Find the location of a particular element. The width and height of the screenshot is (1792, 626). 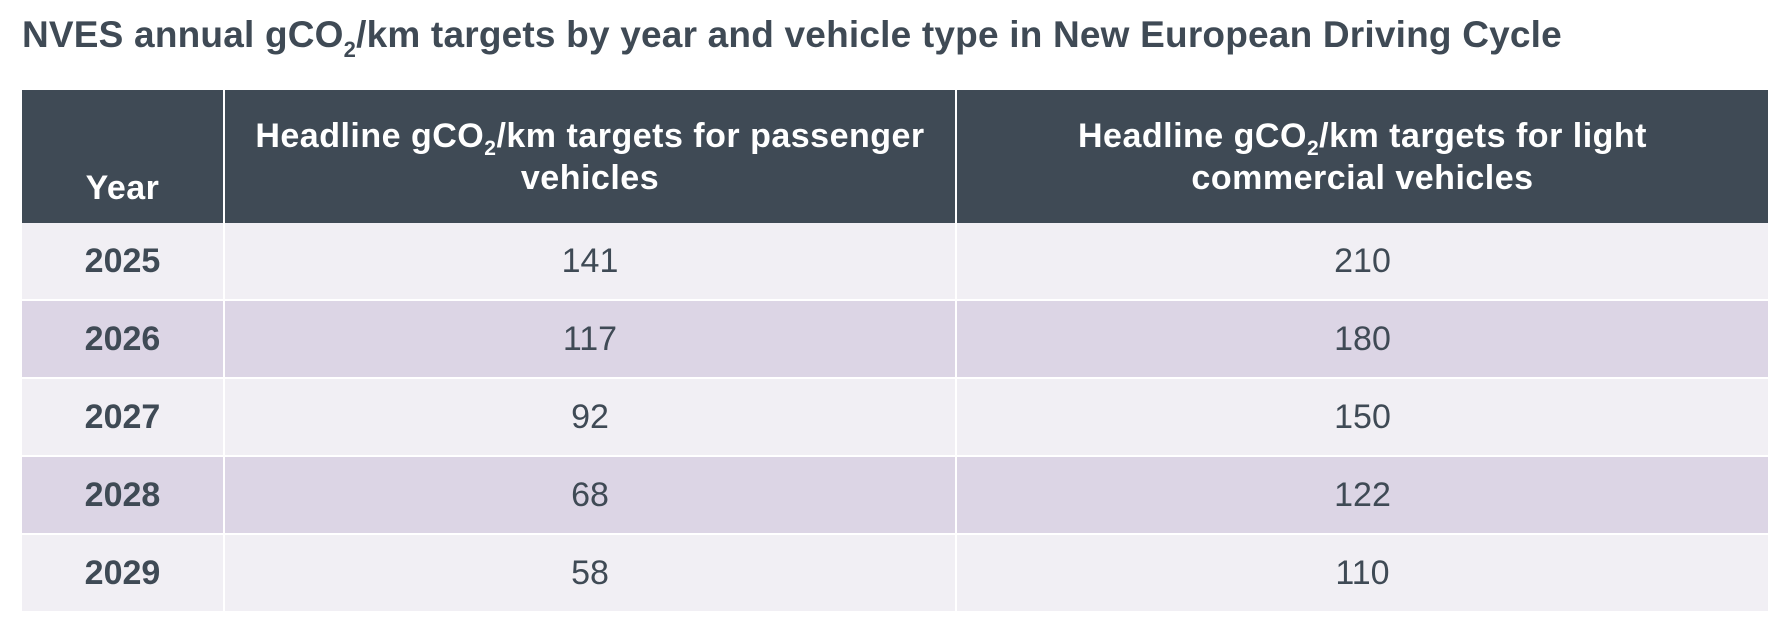

header-text-end: /km targets for passenger vehicles is located at coordinates (710, 156).